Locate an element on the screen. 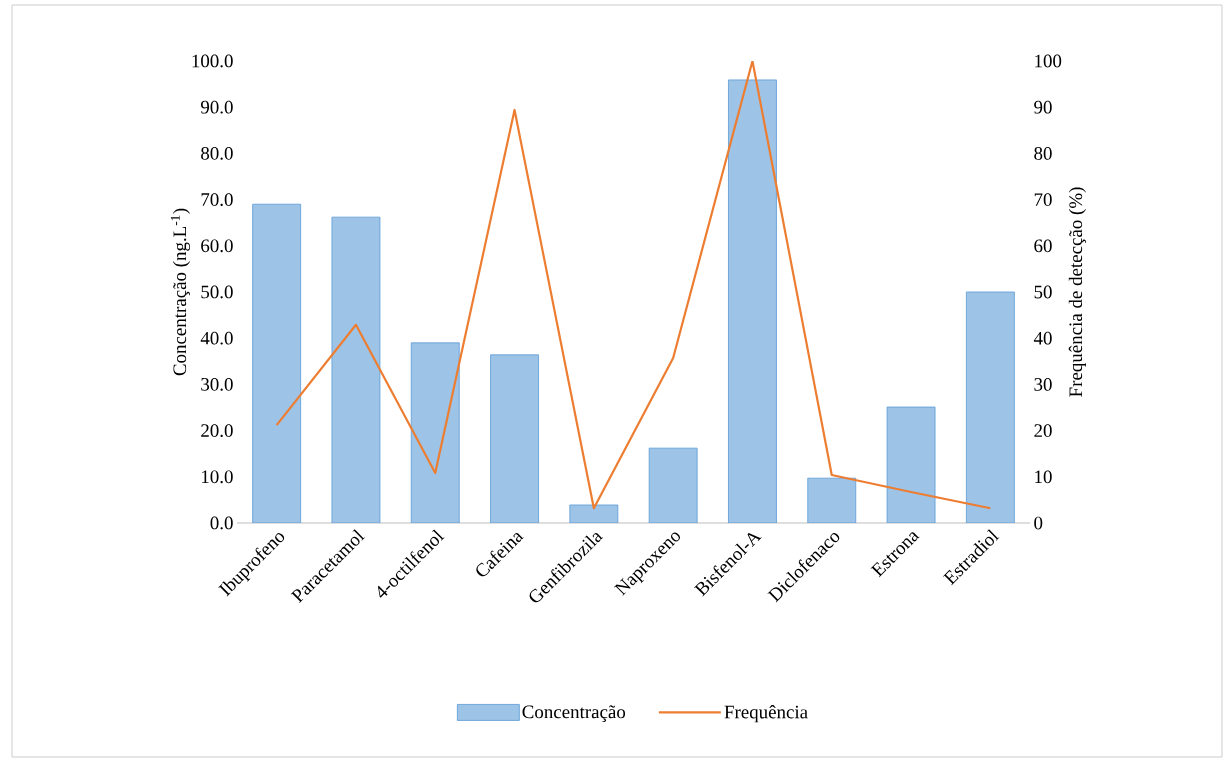 The height and width of the screenshot is (762, 1226). y2-tick-label: 60 is located at coordinates (1043, 246).